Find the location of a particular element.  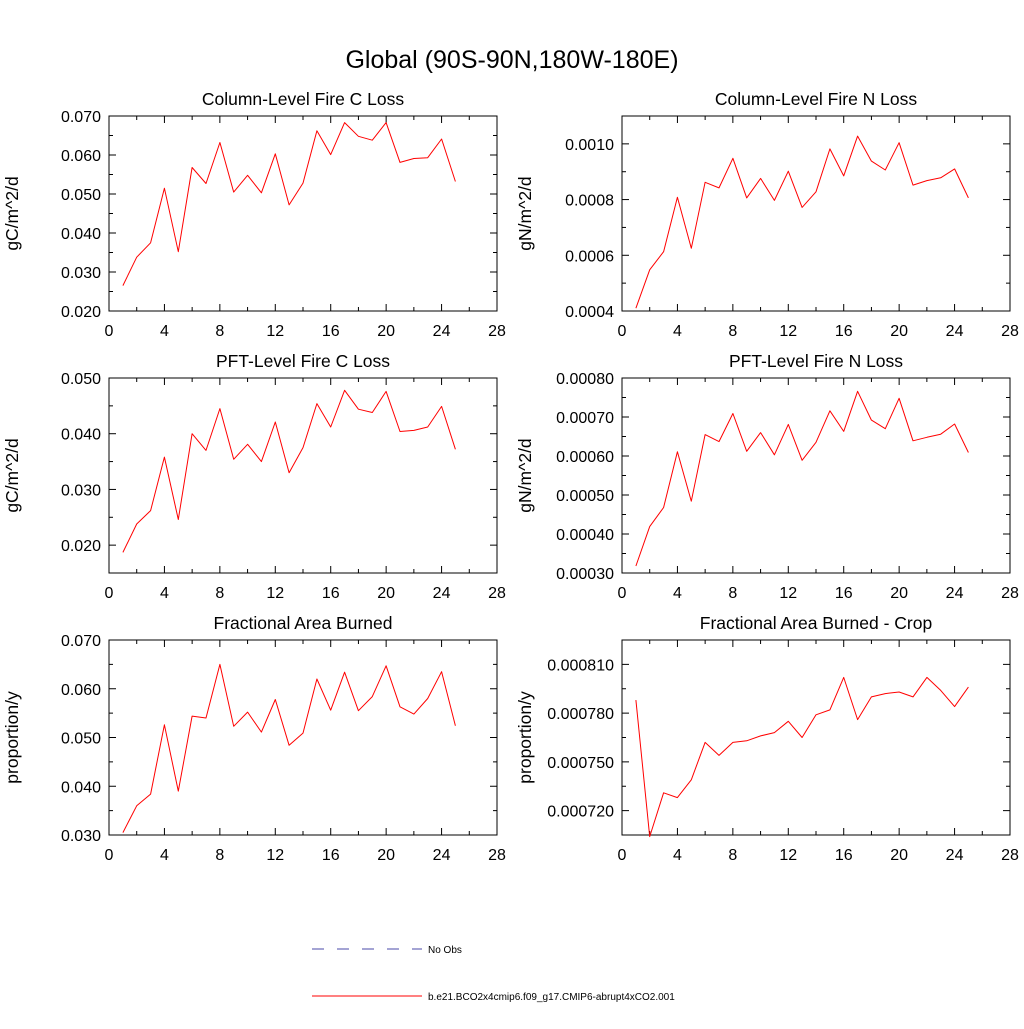

panel-6-ylabel: proportion/y is located at coordinates (525, 737).